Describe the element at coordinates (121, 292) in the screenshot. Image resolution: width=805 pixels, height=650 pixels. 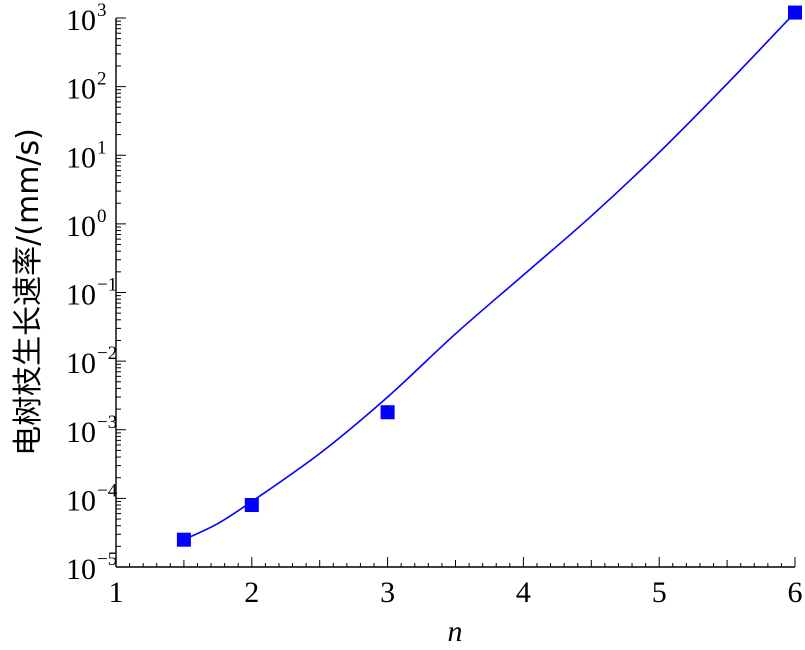
I see `y-ticks` at that location.